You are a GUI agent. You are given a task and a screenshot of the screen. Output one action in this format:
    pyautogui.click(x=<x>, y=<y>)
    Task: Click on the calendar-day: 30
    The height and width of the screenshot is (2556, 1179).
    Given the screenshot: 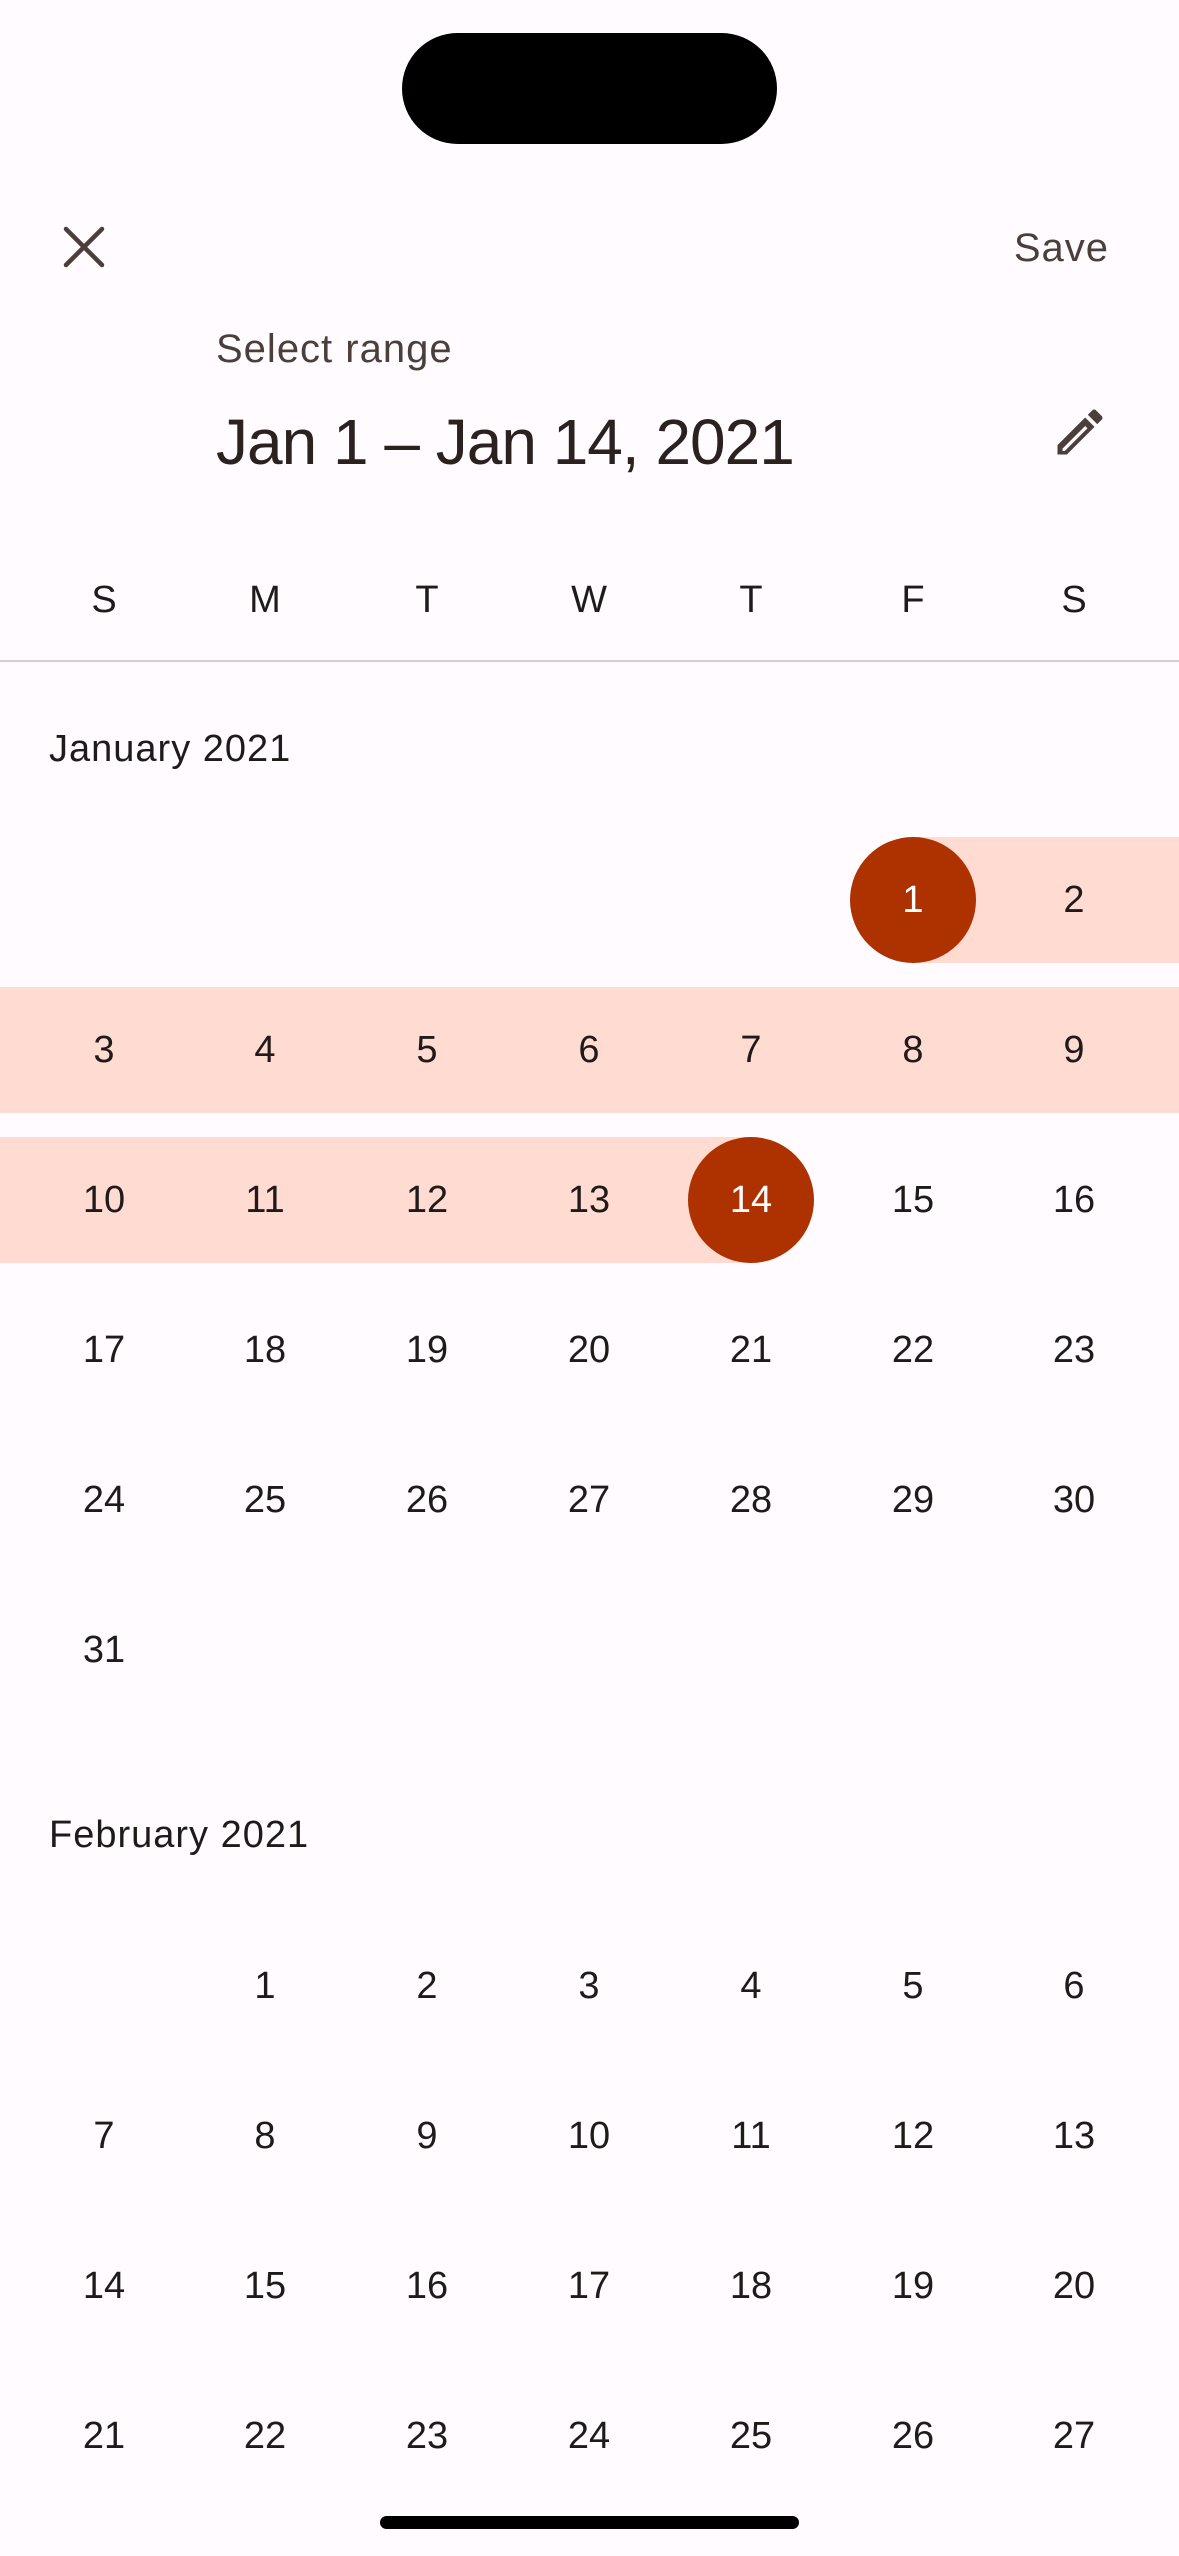 What is the action you would take?
    pyautogui.click(x=1074, y=1500)
    